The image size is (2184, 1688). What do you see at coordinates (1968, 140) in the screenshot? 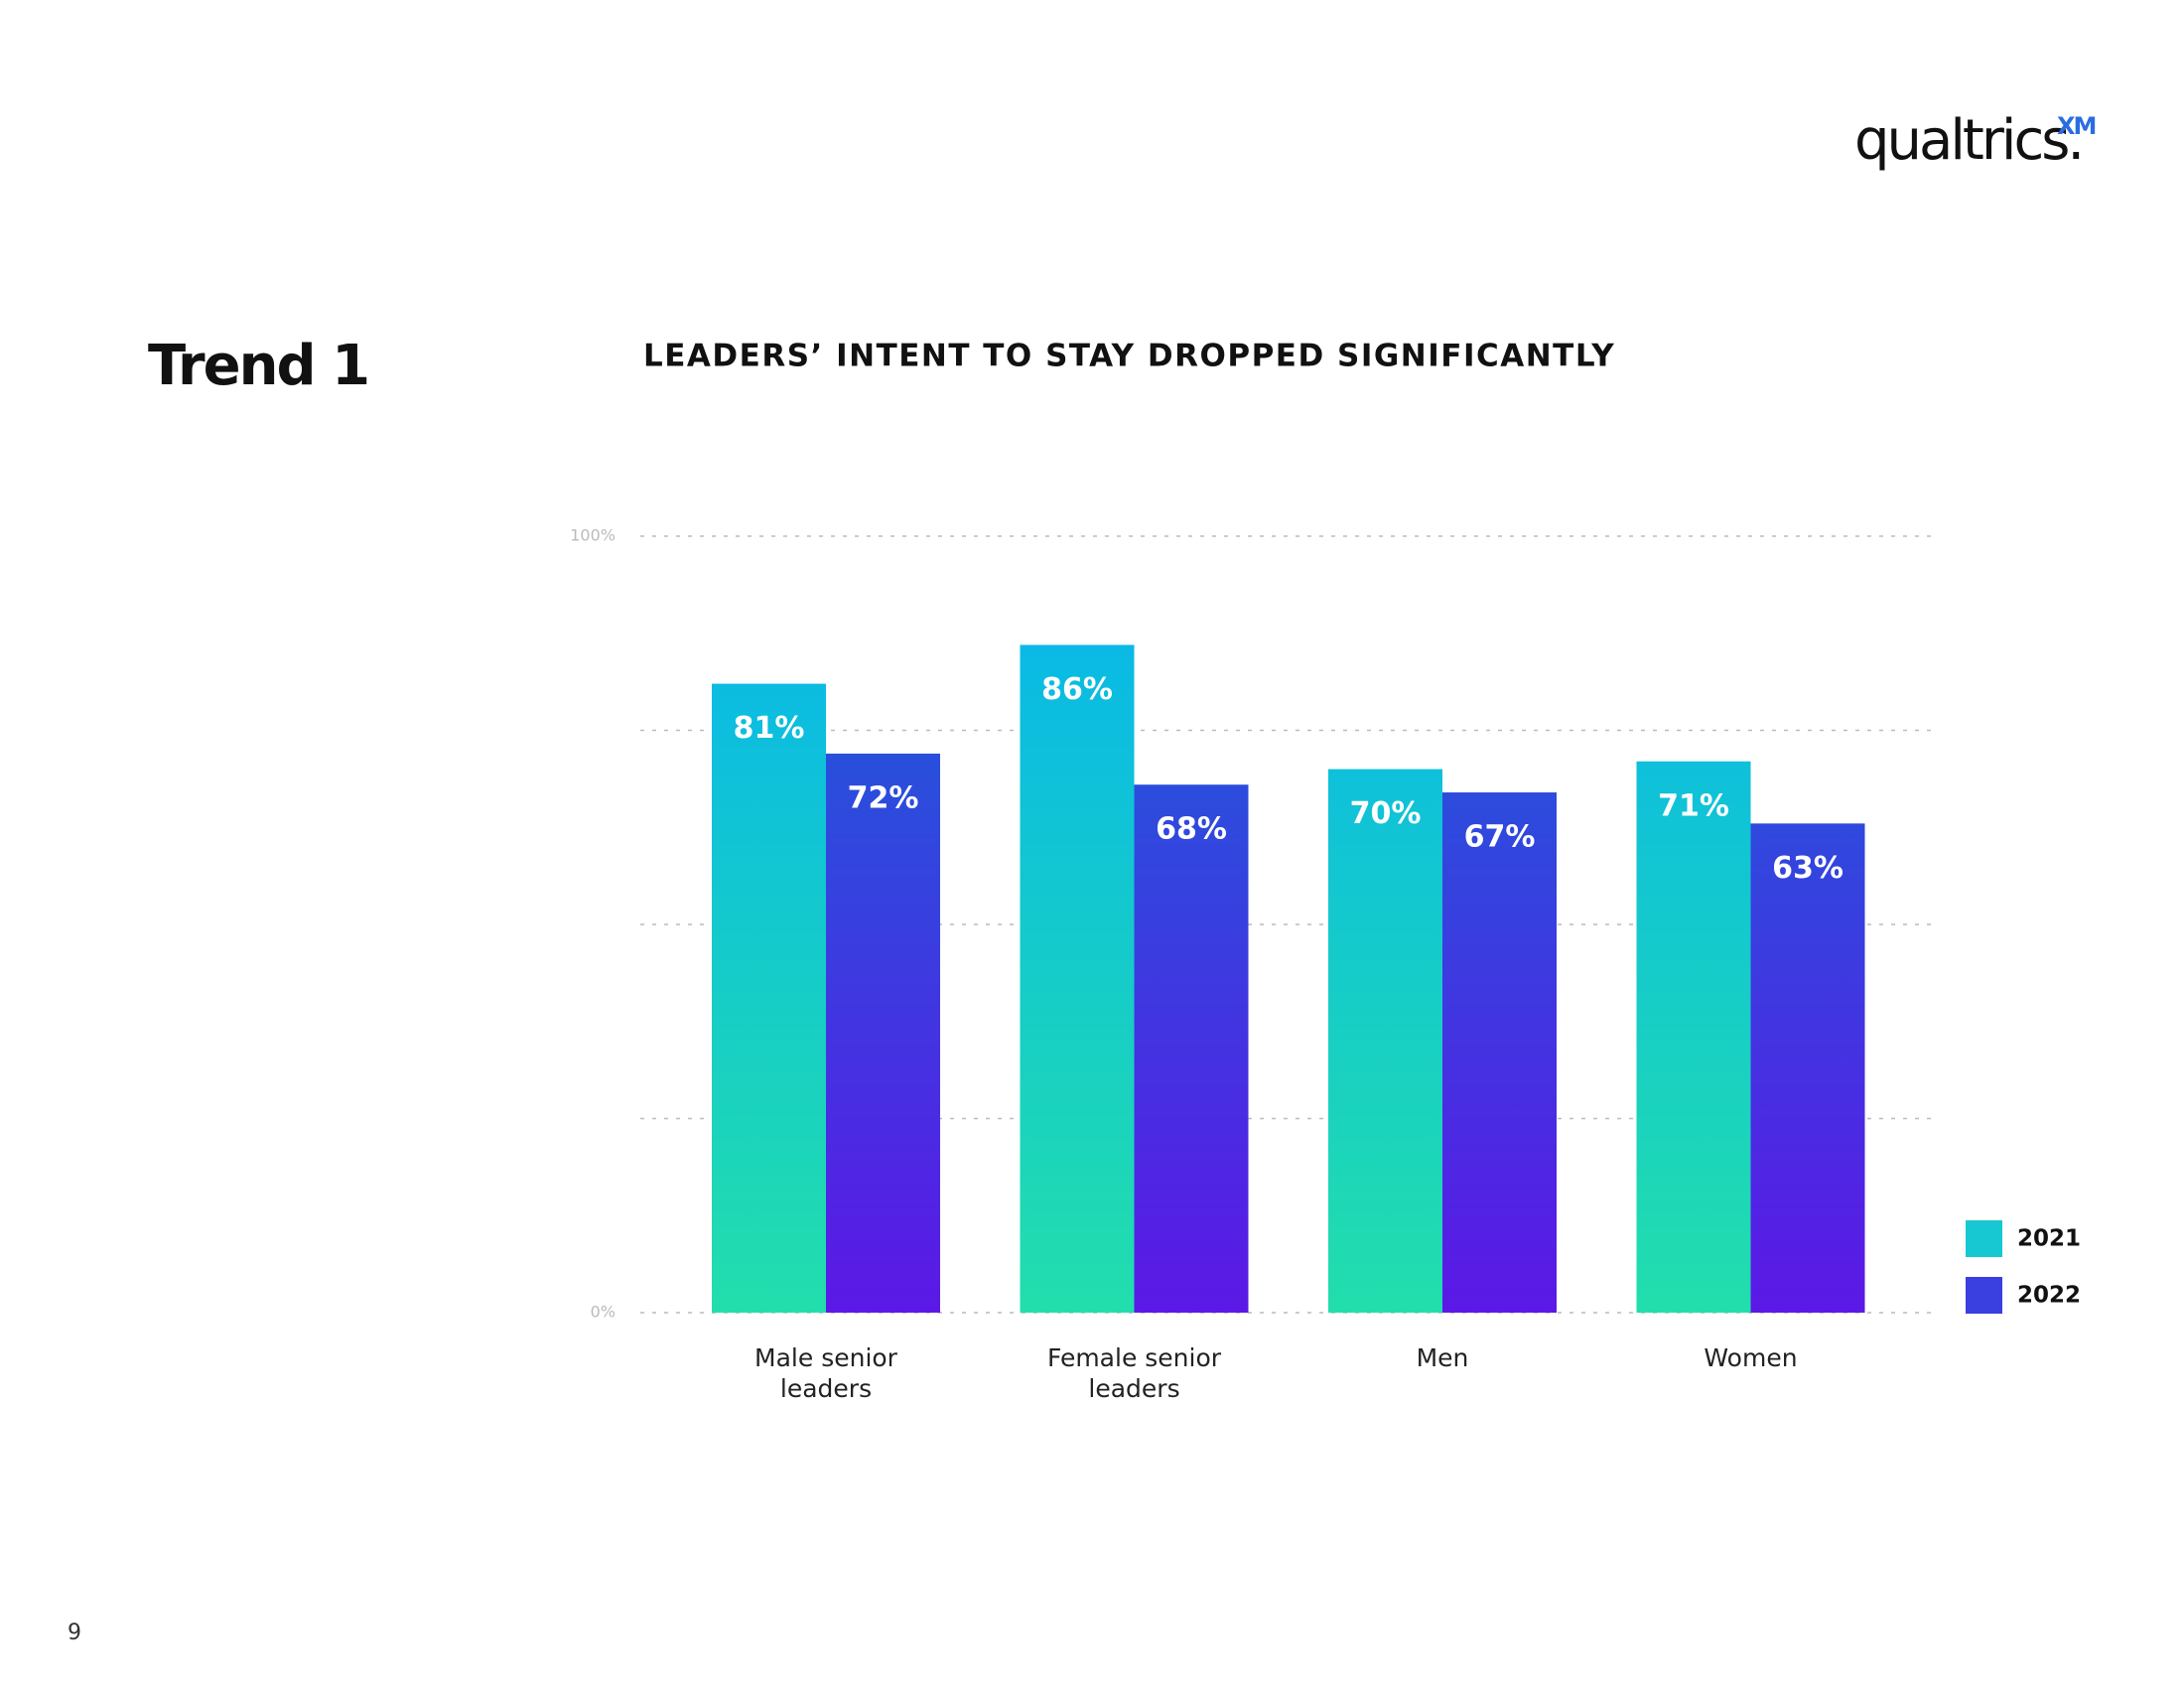
I see `brand-logo: qualtrics.` at bounding box center [1968, 140].